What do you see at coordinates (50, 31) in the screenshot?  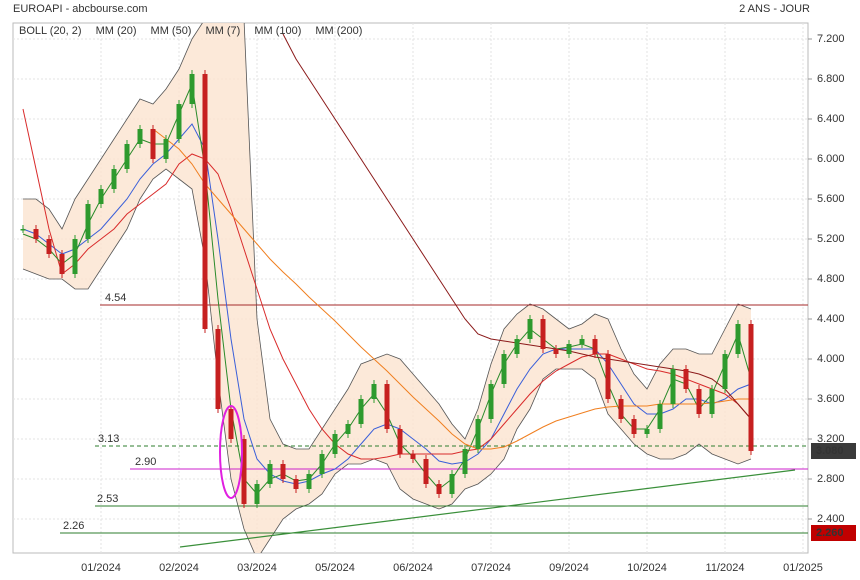 I see `legend-entry: BOLL (20, 2)` at bounding box center [50, 31].